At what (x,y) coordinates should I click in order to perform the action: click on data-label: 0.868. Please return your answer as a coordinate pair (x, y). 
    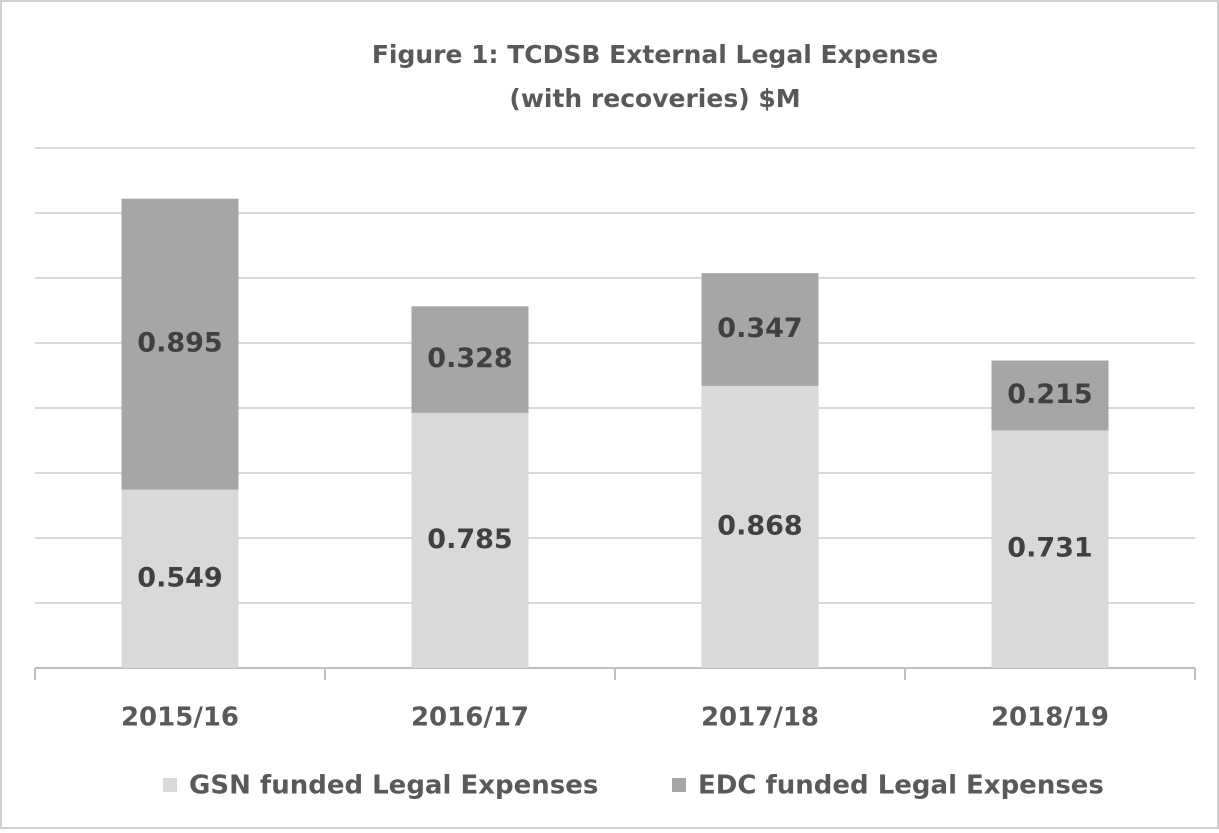
    Looking at the image, I should click on (759, 525).